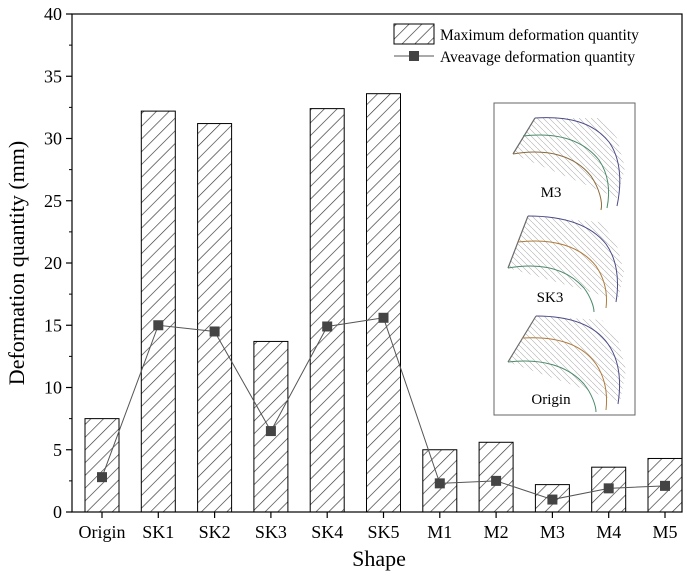 The height and width of the screenshot is (577, 689). What do you see at coordinates (552, 499) in the screenshot?
I see `avg-point-m3` at bounding box center [552, 499].